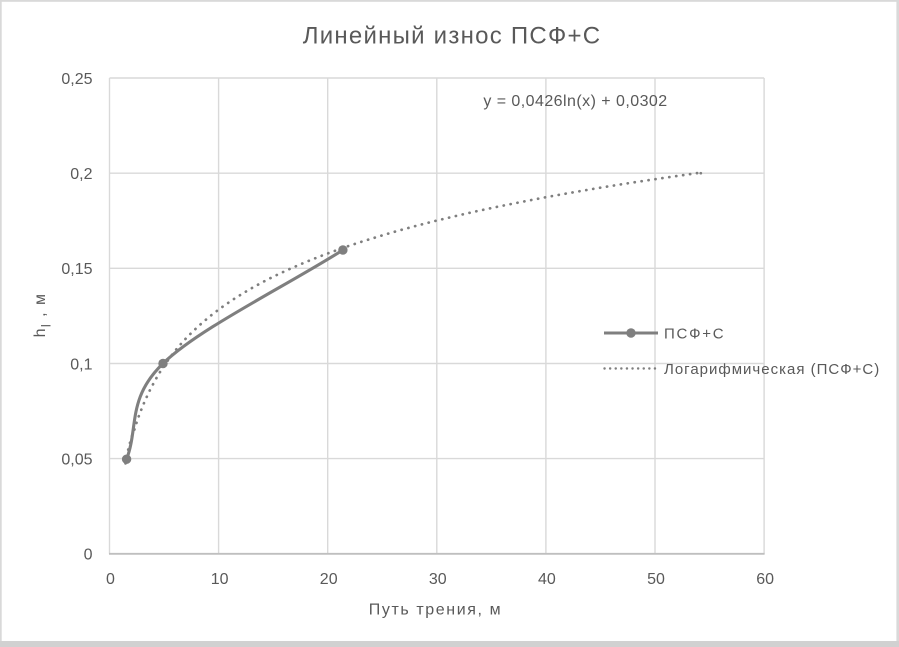  Describe the element at coordinates (772, 369) in the screenshot. I see `svg-text: Логарифмическая (ПСФ+С)` at that location.